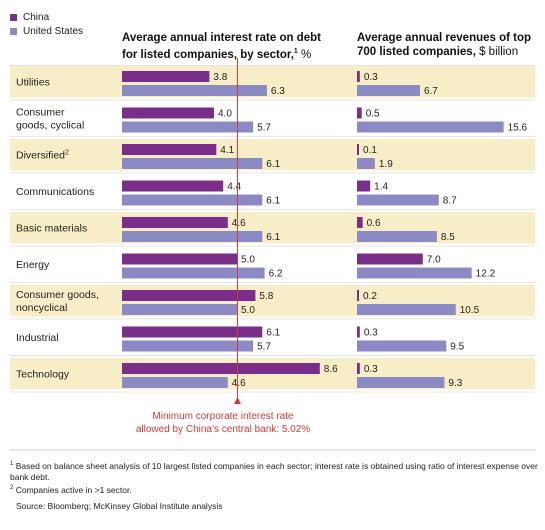 Image resolution: width=545 pixels, height=530 pixels. Describe the element at coordinates (450, 201) in the screenshot. I see `data-label-revenue-us: 8.7` at that location.